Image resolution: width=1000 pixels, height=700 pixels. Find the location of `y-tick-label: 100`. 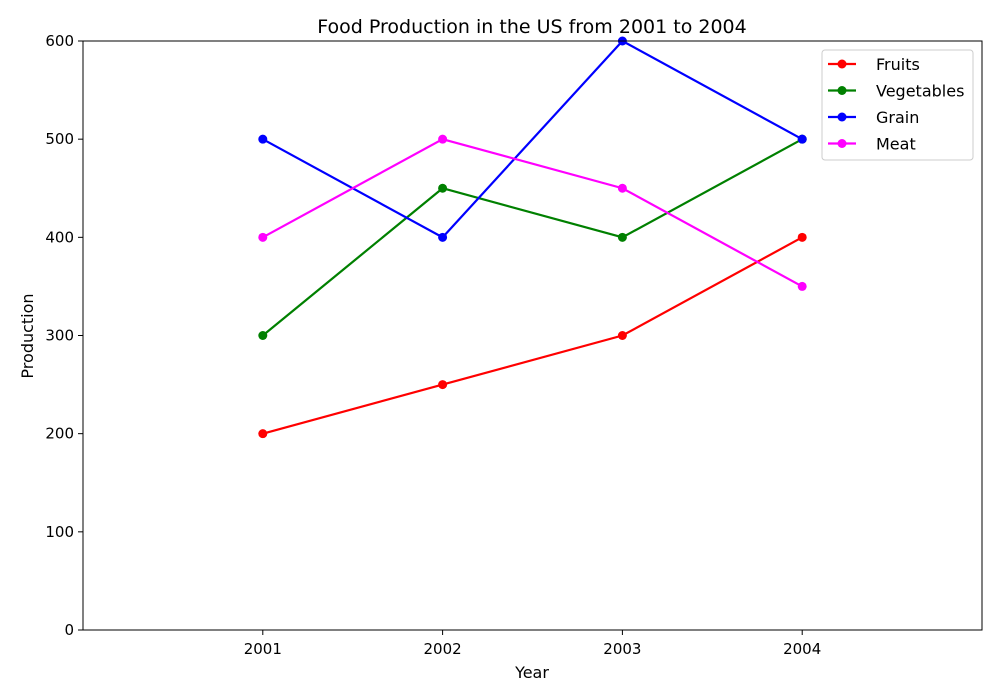

y-tick-label: 100 is located at coordinates (59, 532).